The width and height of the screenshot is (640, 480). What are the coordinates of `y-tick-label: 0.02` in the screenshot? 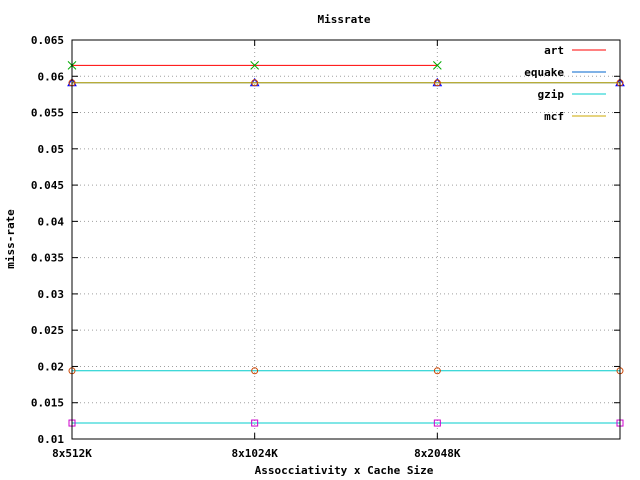 It's located at (51, 366).